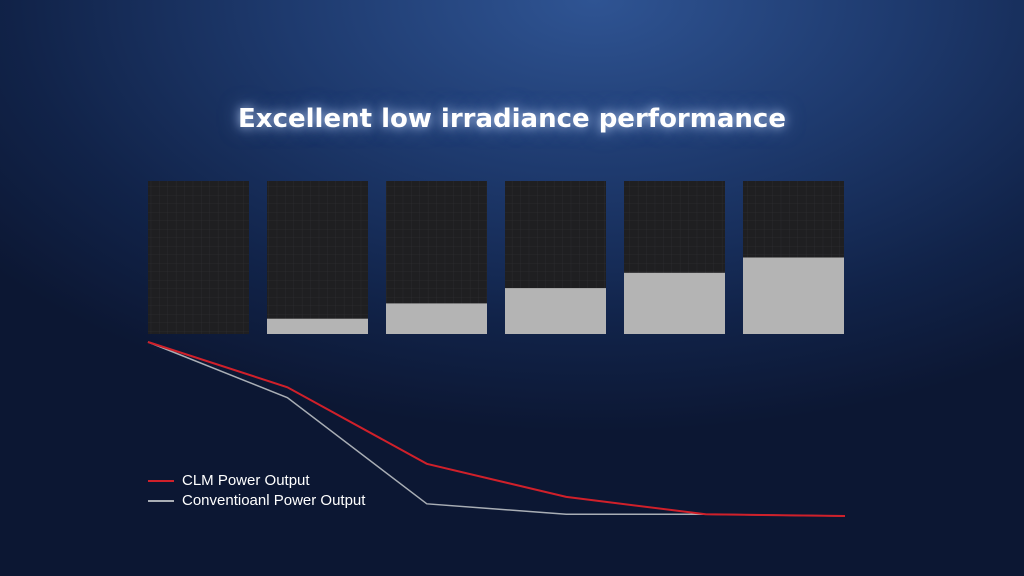  I want to click on legend-item: CLM Power Output, so click(229, 480).